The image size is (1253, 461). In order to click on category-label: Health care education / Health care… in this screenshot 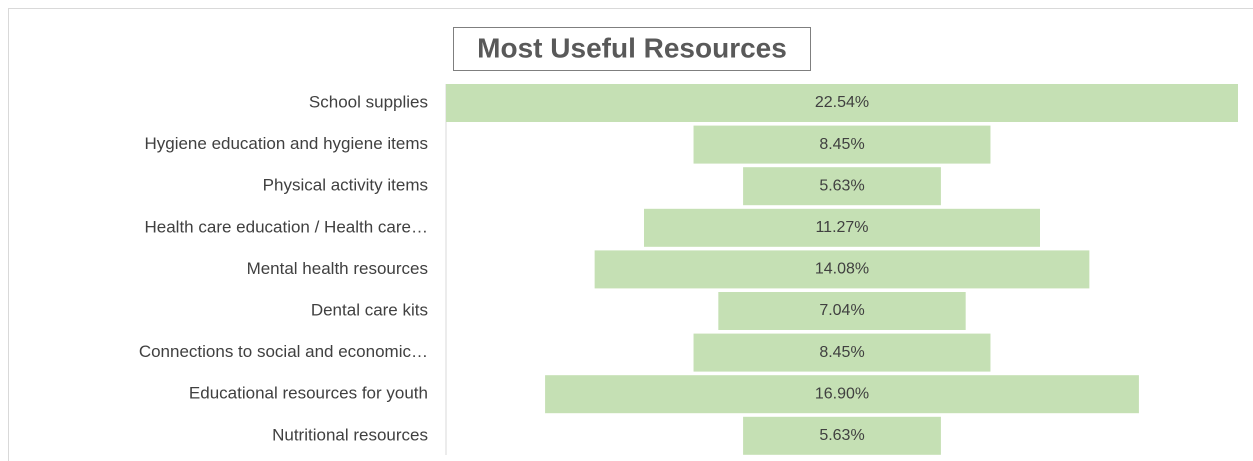, I will do `click(287, 226)`.